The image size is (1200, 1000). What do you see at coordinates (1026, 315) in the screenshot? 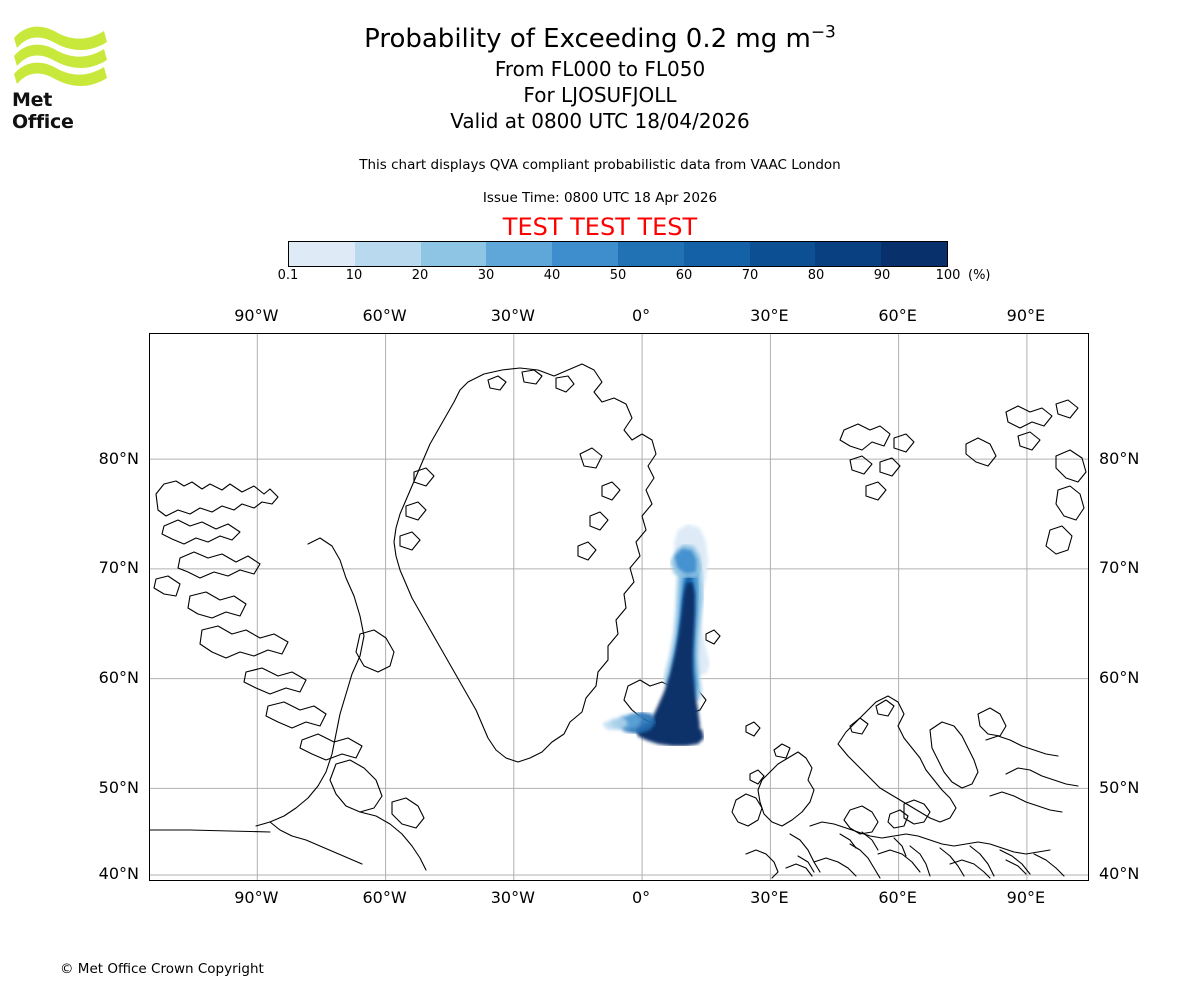
I see `lon-label-top: 90°E` at bounding box center [1026, 315].